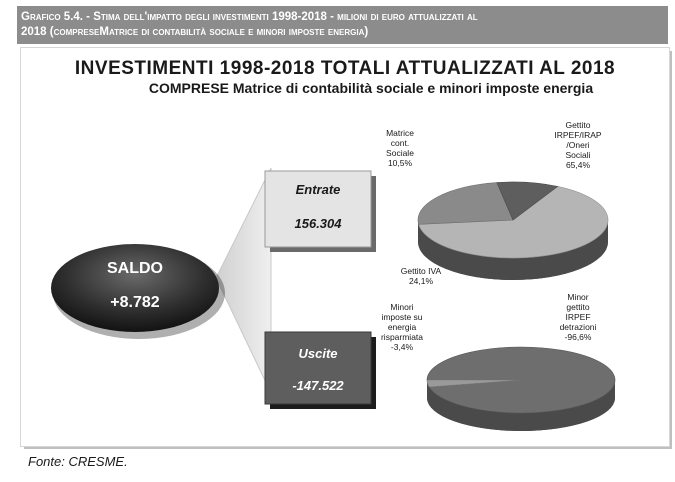 This screenshot has height=482, width=675. Describe the element at coordinates (78, 461) in the screenshot. I see `source-note: Fonte: CRESME.` at that location.